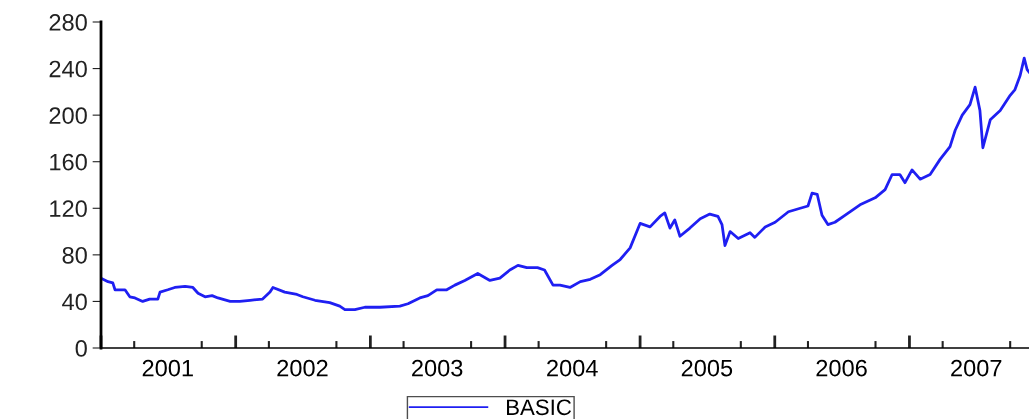 The image size is (1029, 419). What do you see at coordinates (68, 22) in the screenshot?
I see `y-tick-label: 280` at bounding box center [68, 22].